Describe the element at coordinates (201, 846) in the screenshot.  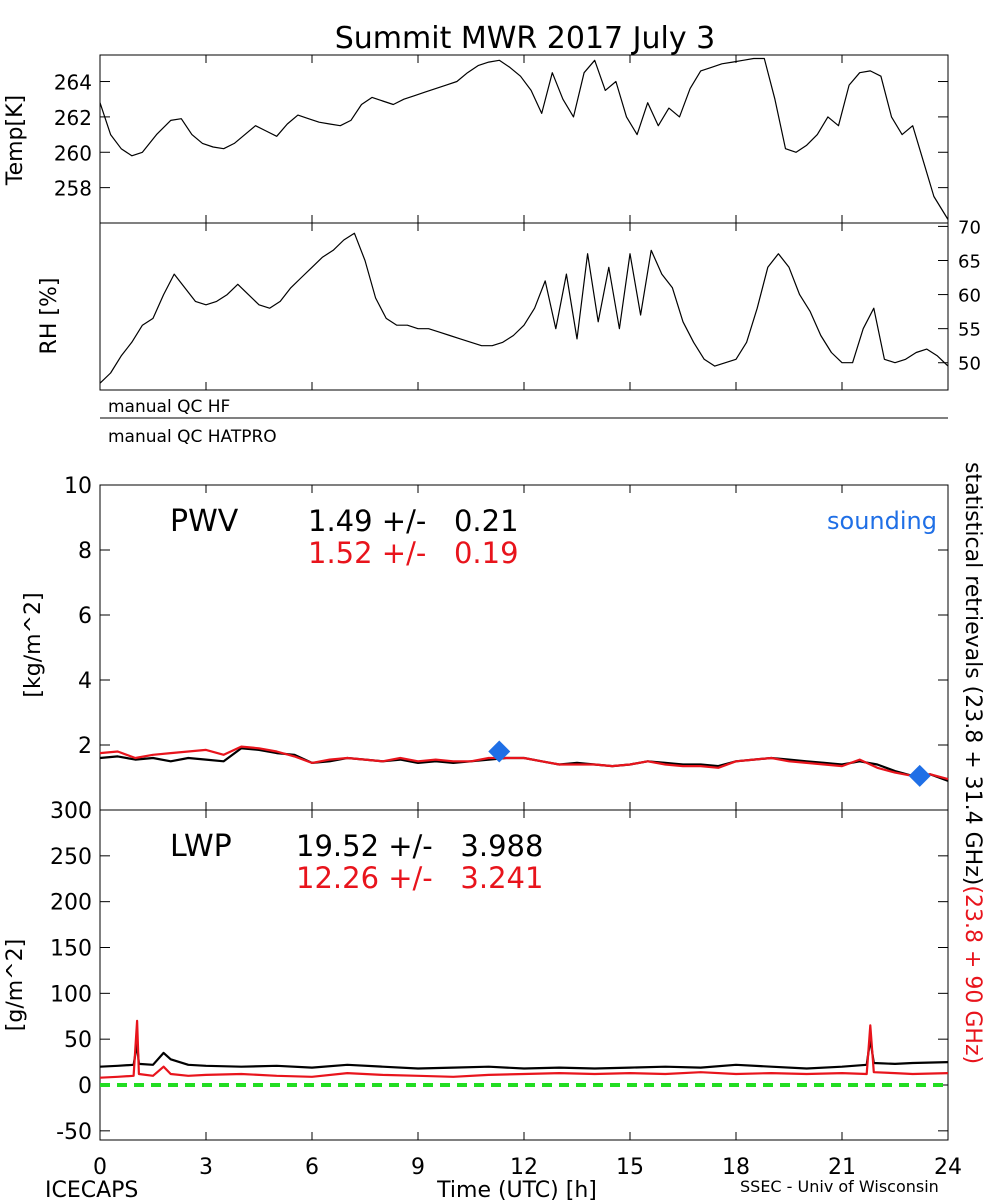
I see `lwp-title: LWP` at that location.